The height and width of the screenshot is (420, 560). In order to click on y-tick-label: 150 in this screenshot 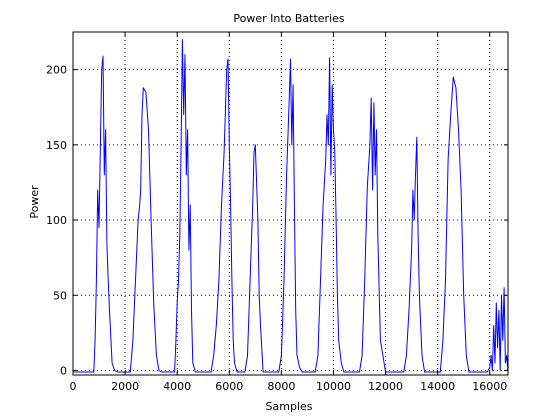, I will do `click(56, 145)`.